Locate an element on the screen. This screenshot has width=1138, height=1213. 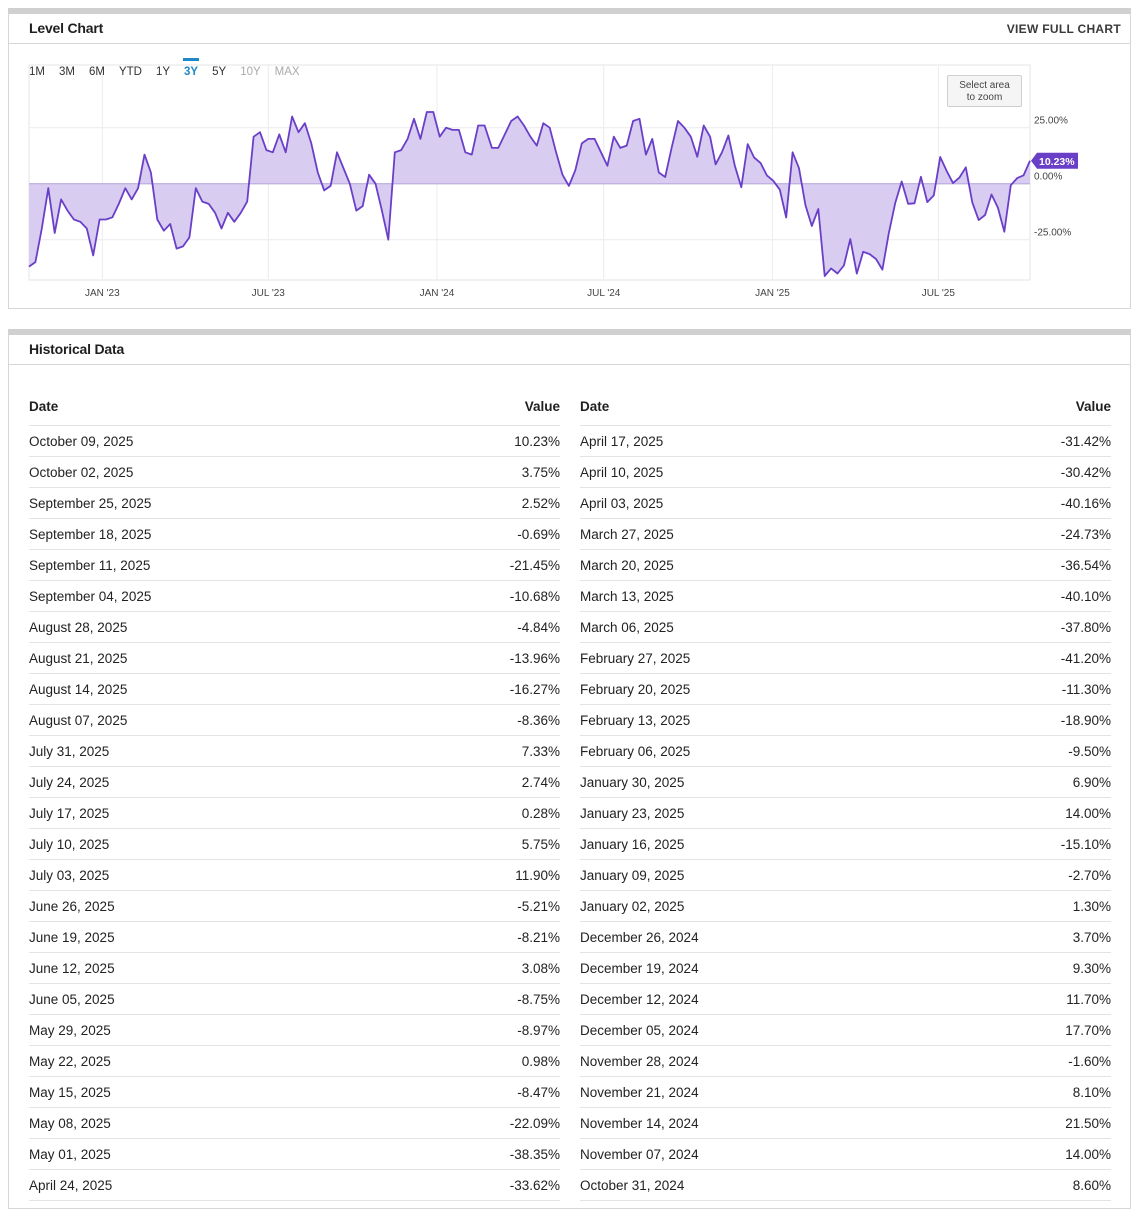
table-row: May 15, 2025 -8.47% is located at coordinates (294, 1092).